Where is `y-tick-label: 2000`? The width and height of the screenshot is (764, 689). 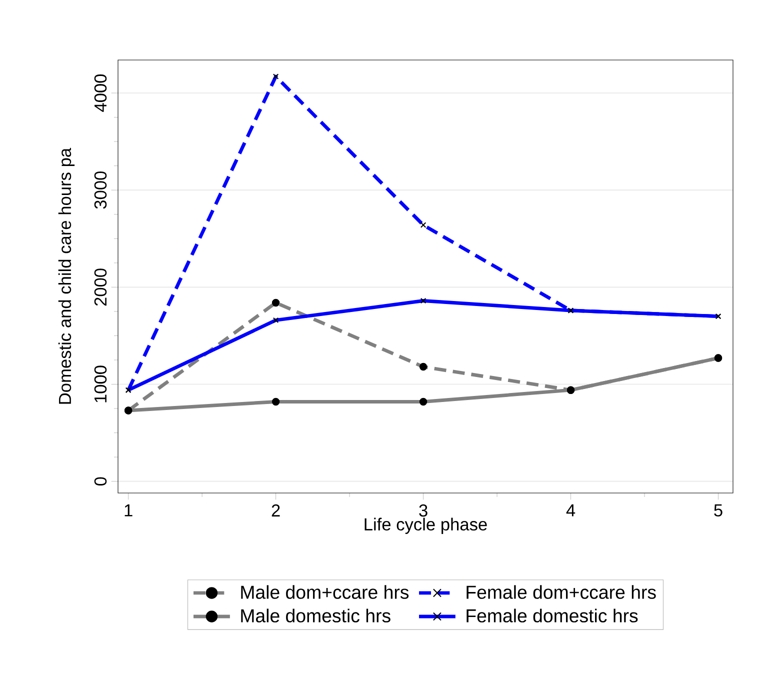 y-tick-label: 2000 is located at coordinates (100, 287).